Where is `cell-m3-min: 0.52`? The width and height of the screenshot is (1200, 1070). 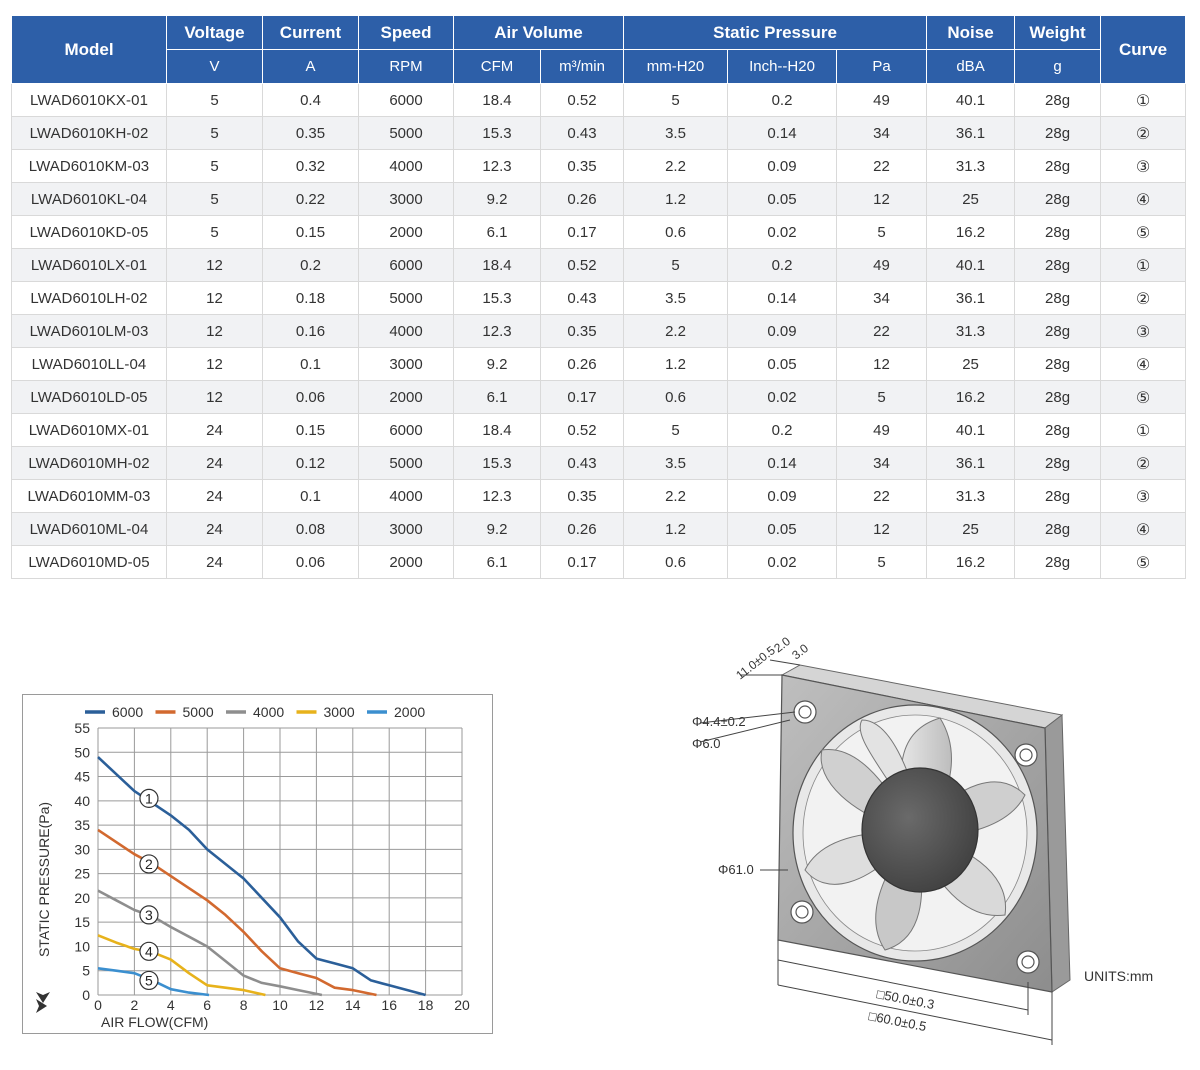
cell-m3-min: 0.52 is located at coordinates (582, 100).